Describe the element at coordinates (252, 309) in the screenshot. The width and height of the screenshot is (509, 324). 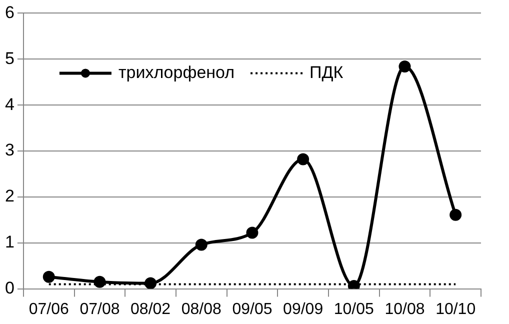
I see `x-tick-label: 09/05` at that location.